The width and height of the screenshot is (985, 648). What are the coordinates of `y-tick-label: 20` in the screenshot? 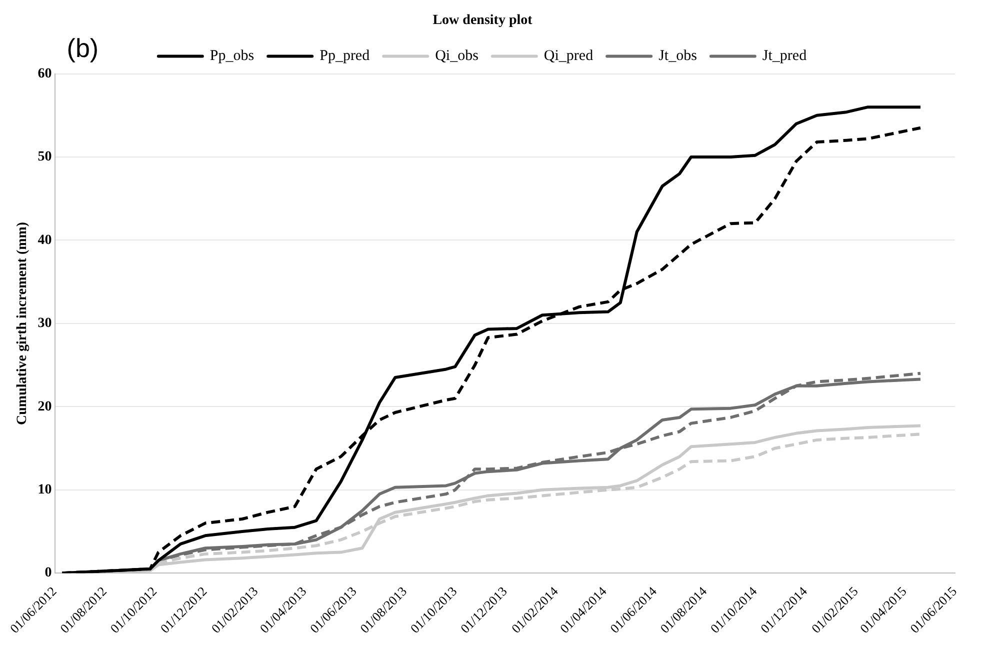 It's located at (45, 406).